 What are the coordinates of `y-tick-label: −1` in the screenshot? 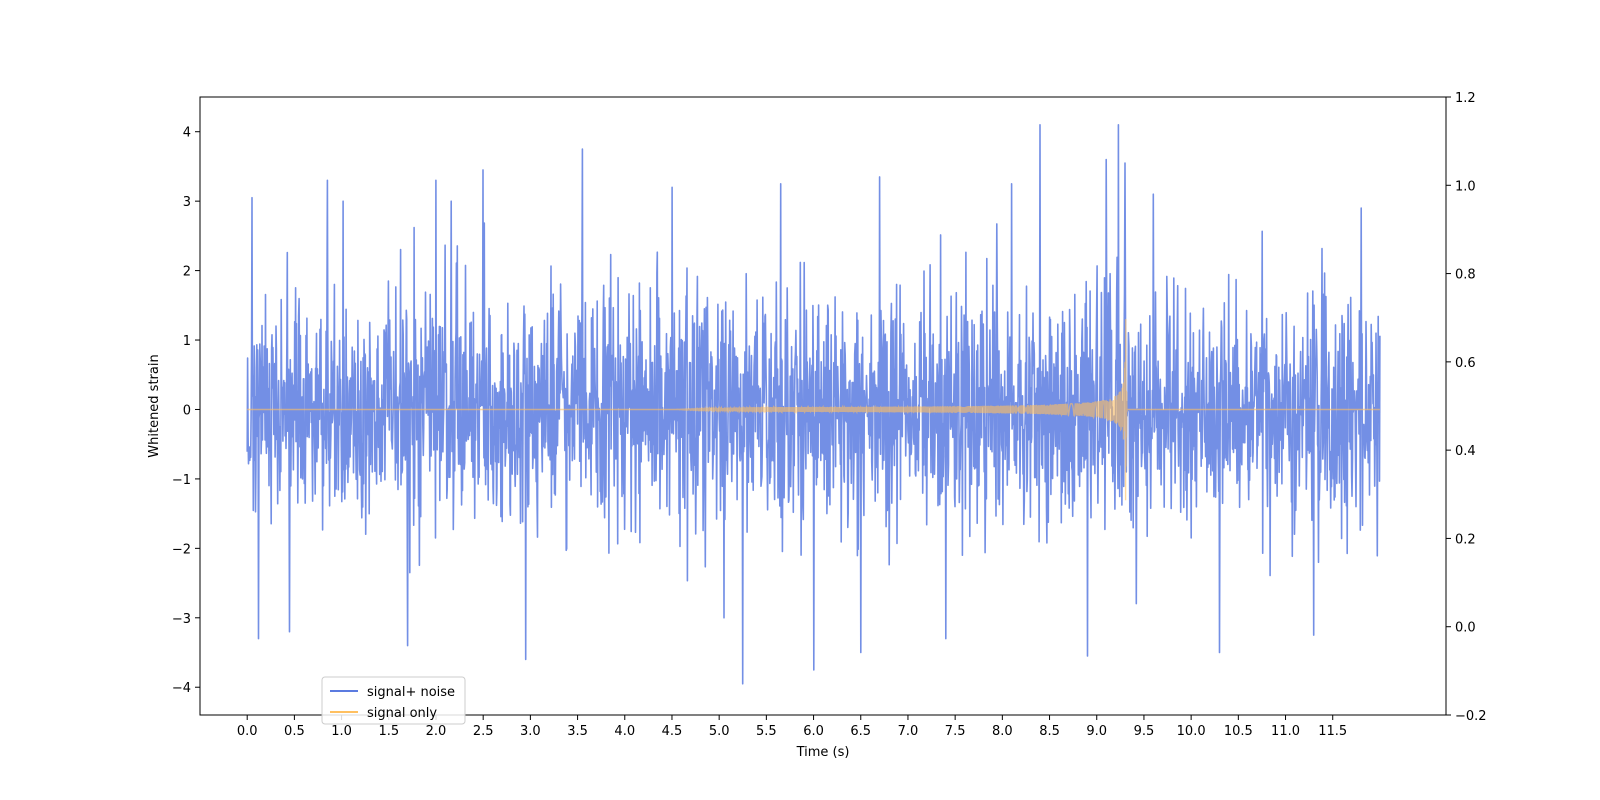 It's located at (181, 480).